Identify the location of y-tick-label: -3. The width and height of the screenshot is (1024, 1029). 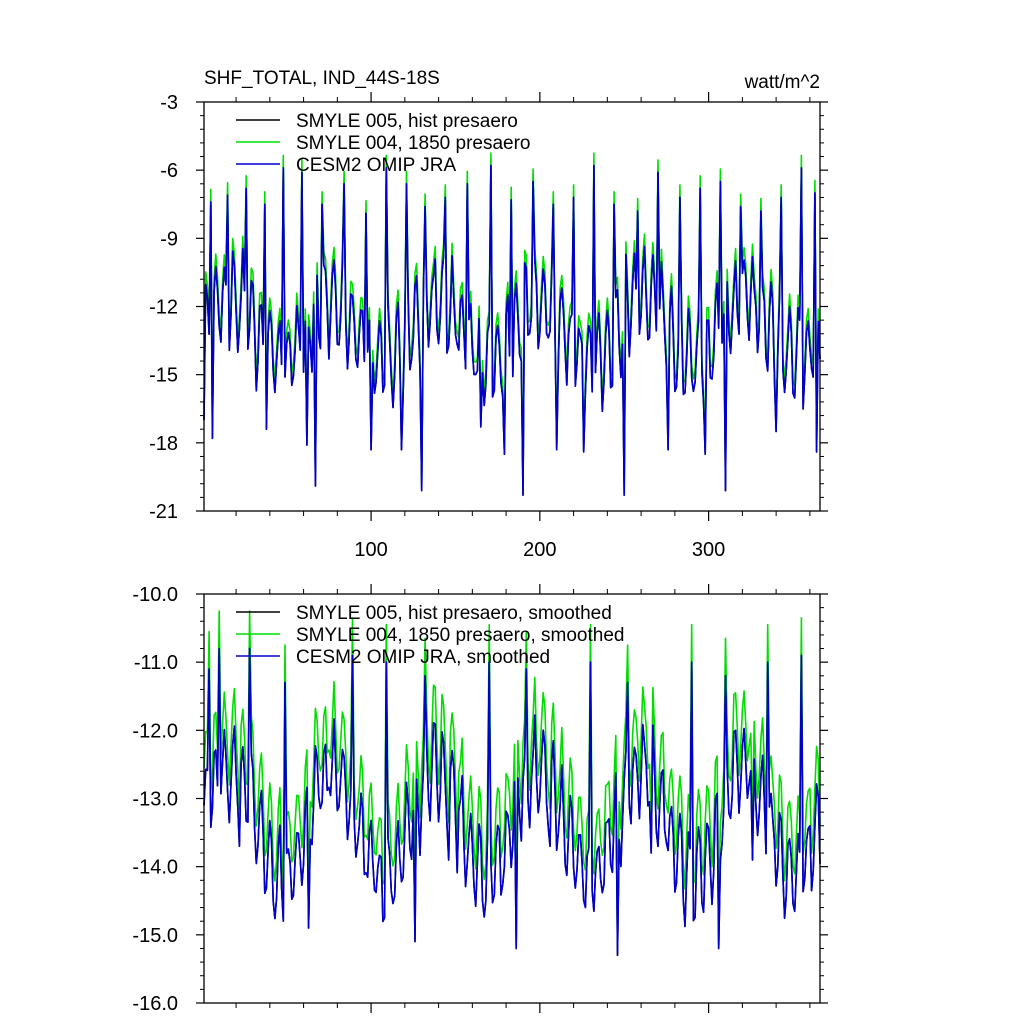
(169, 103).